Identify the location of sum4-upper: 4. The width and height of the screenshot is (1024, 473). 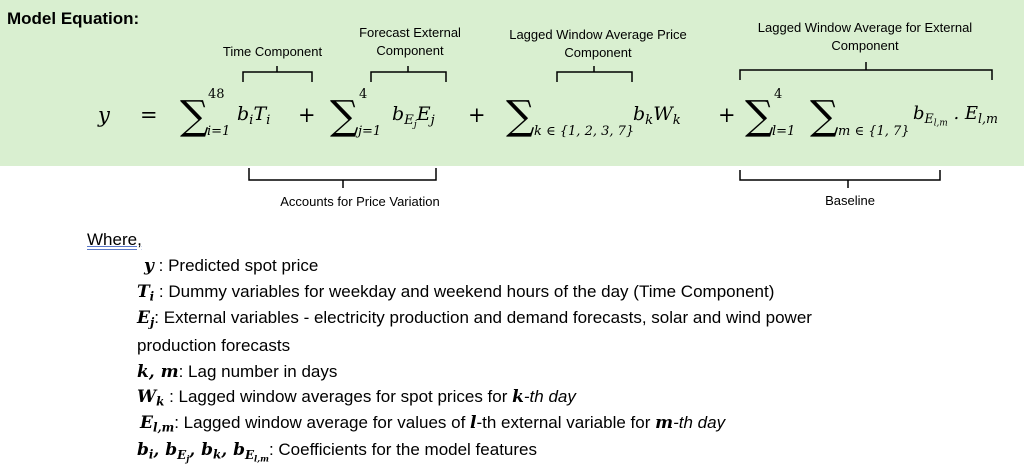
(778, 94).